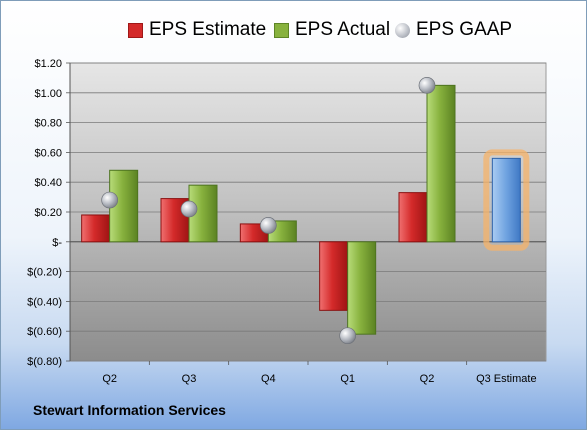  Describe the element at coordinates (48, 124) in the screenshot. I see `y-tick-label: $0.80` at that location.